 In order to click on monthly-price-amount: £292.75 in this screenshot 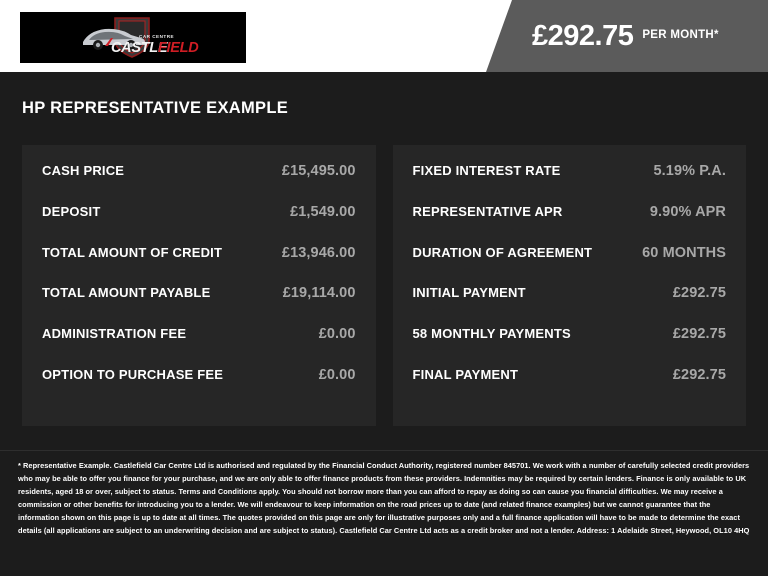, I will do `click(583, 35)`.